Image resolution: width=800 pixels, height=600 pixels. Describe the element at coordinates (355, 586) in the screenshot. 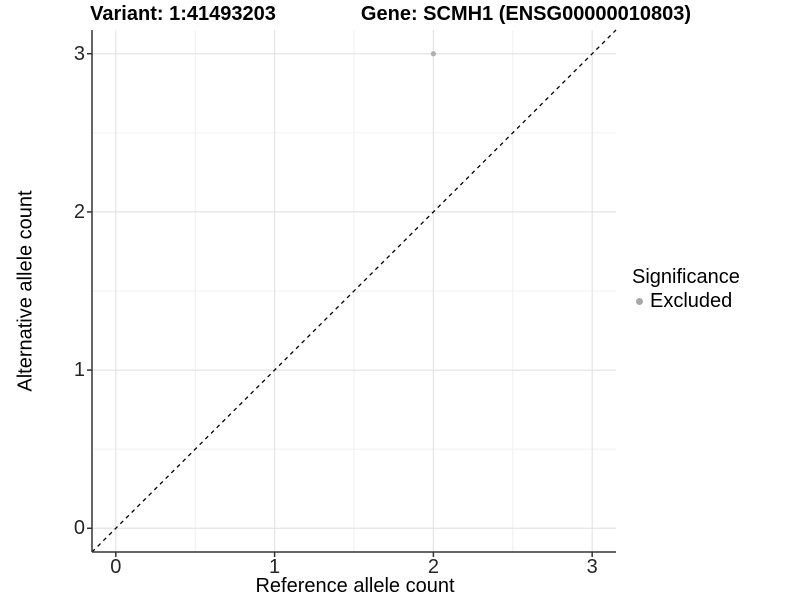

I see `x-axis-title: Reference allele count` at that location.